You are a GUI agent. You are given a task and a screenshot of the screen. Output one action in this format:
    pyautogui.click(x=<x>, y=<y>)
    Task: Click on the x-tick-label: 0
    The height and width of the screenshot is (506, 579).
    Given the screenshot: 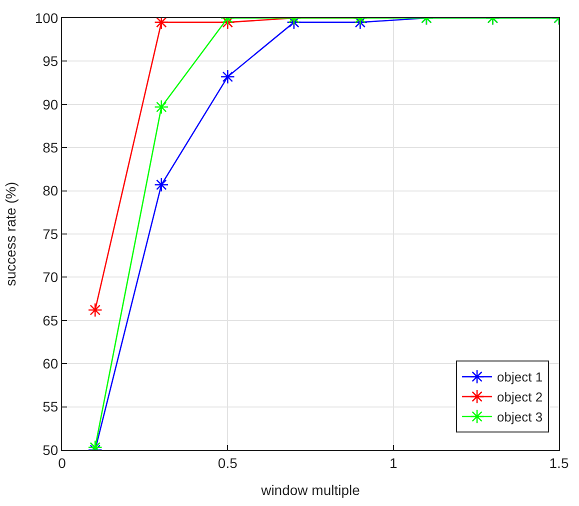 What is the action you would take?
    pyautogui.click(x=62, y=462)
    